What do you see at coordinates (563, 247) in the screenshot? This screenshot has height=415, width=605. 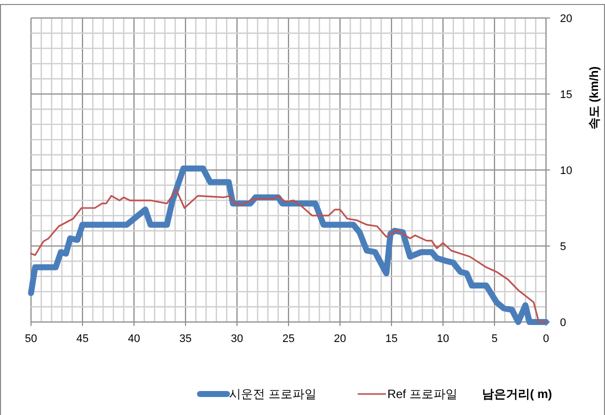 I see `y-tick-label: 5` at bounding box center [563, 247].